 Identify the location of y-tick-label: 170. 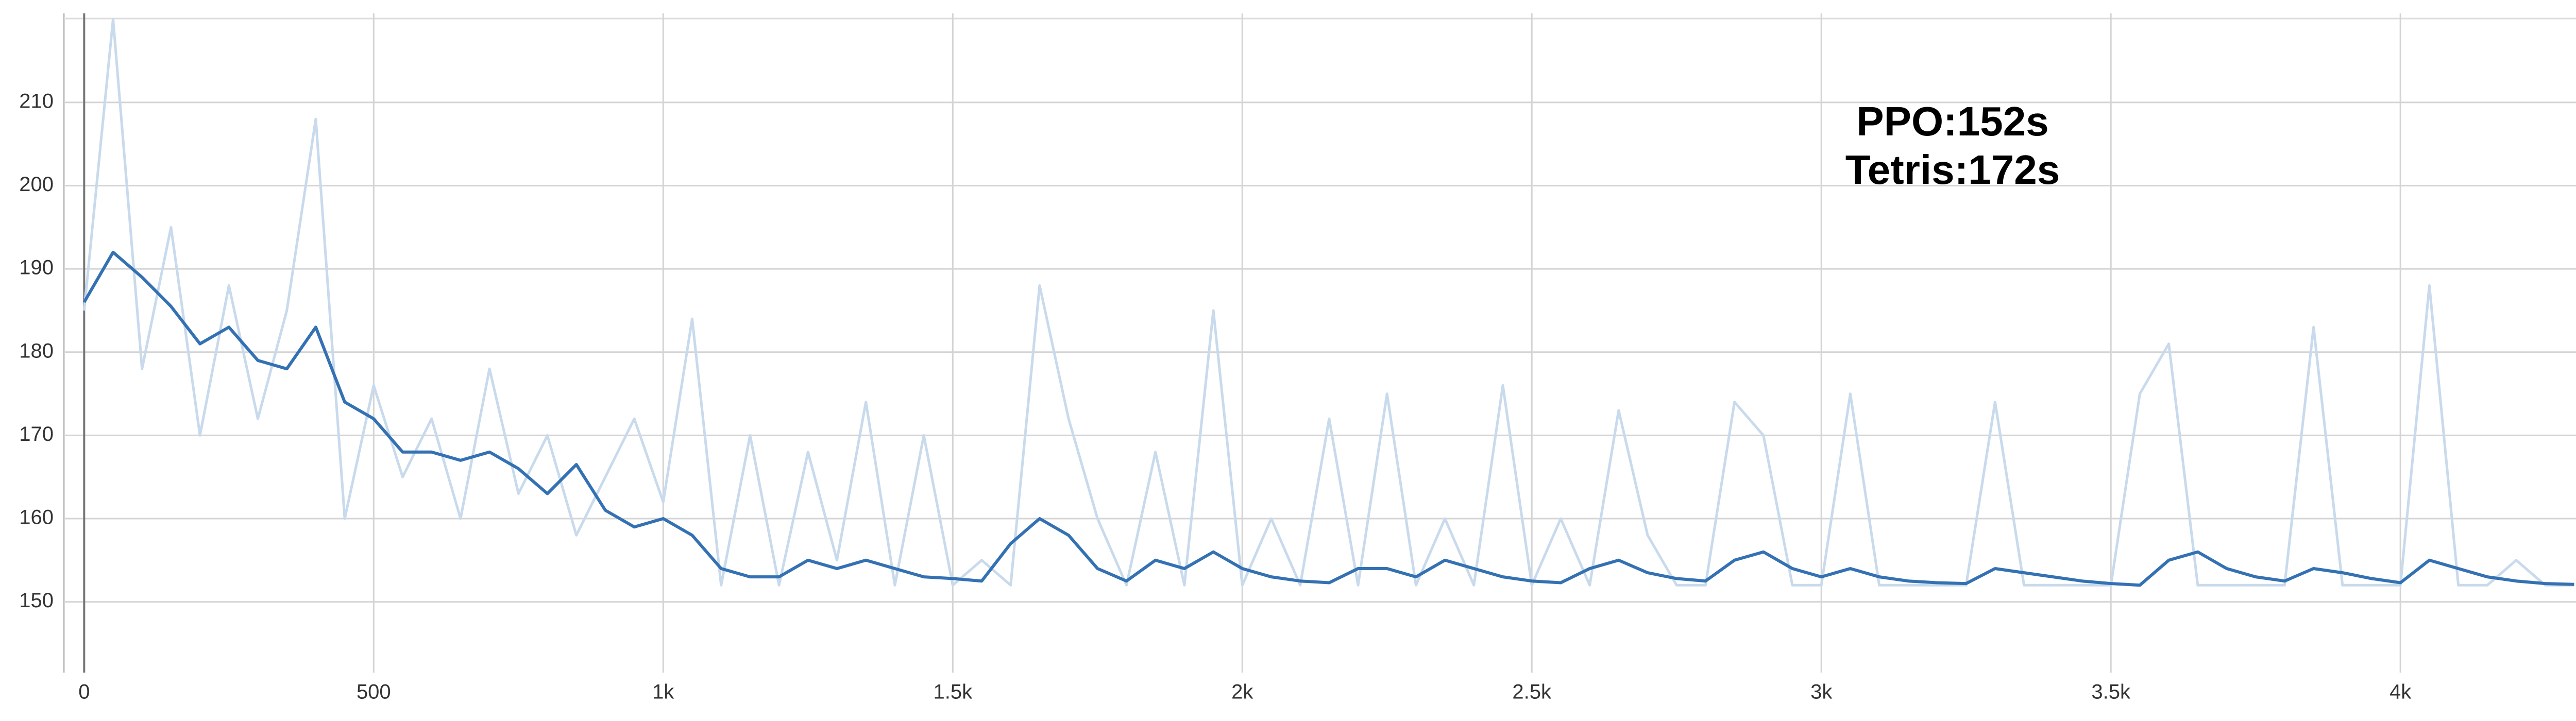
(36, 434).